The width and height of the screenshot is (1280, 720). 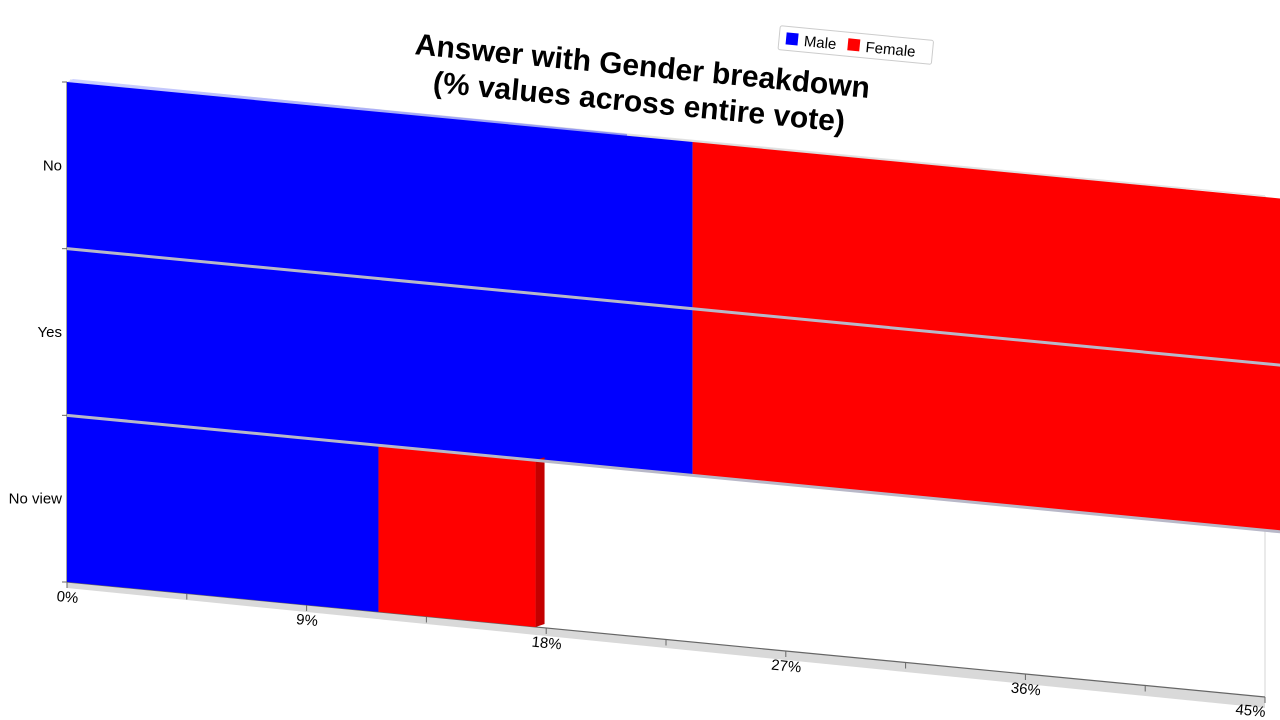 I want to click on legend-label-female: Female, so click(x=890, y=50).